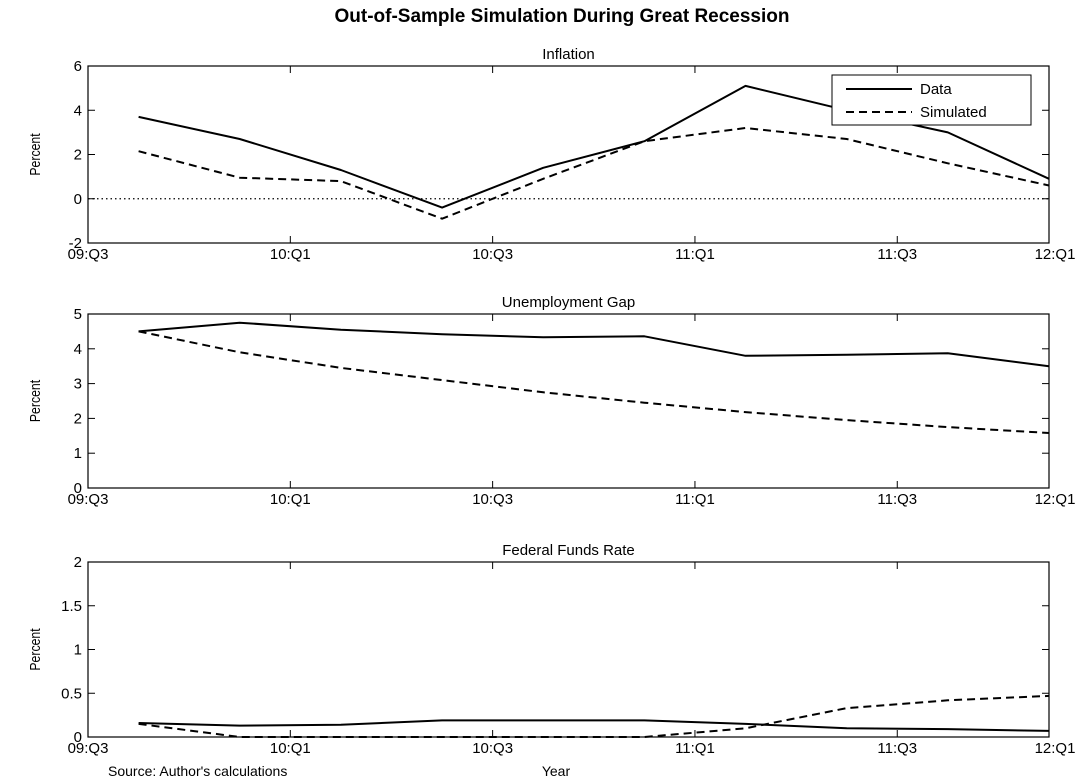  Describe the element at coordinates (78, 314) in the screenshot. I see `y-tick-label: 5` at that location.